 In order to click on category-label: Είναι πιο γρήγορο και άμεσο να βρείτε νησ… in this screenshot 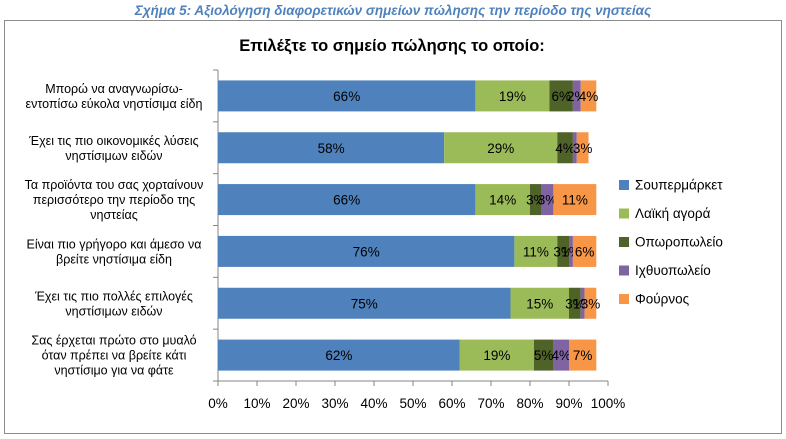, I will do `click(114, 251)`.